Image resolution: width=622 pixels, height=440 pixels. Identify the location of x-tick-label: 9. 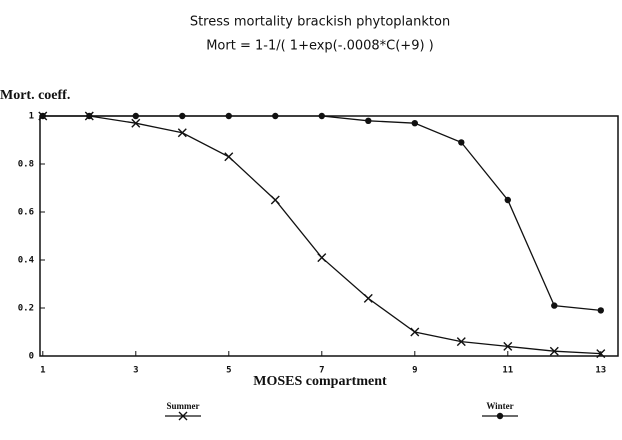
(414, 371).